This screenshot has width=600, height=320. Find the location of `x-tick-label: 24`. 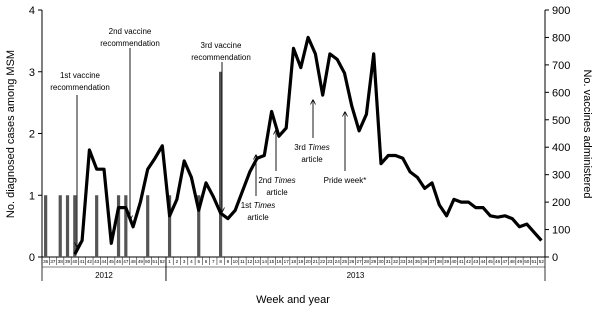

x-tick-label: 24 is located at coordinates (338, 261).